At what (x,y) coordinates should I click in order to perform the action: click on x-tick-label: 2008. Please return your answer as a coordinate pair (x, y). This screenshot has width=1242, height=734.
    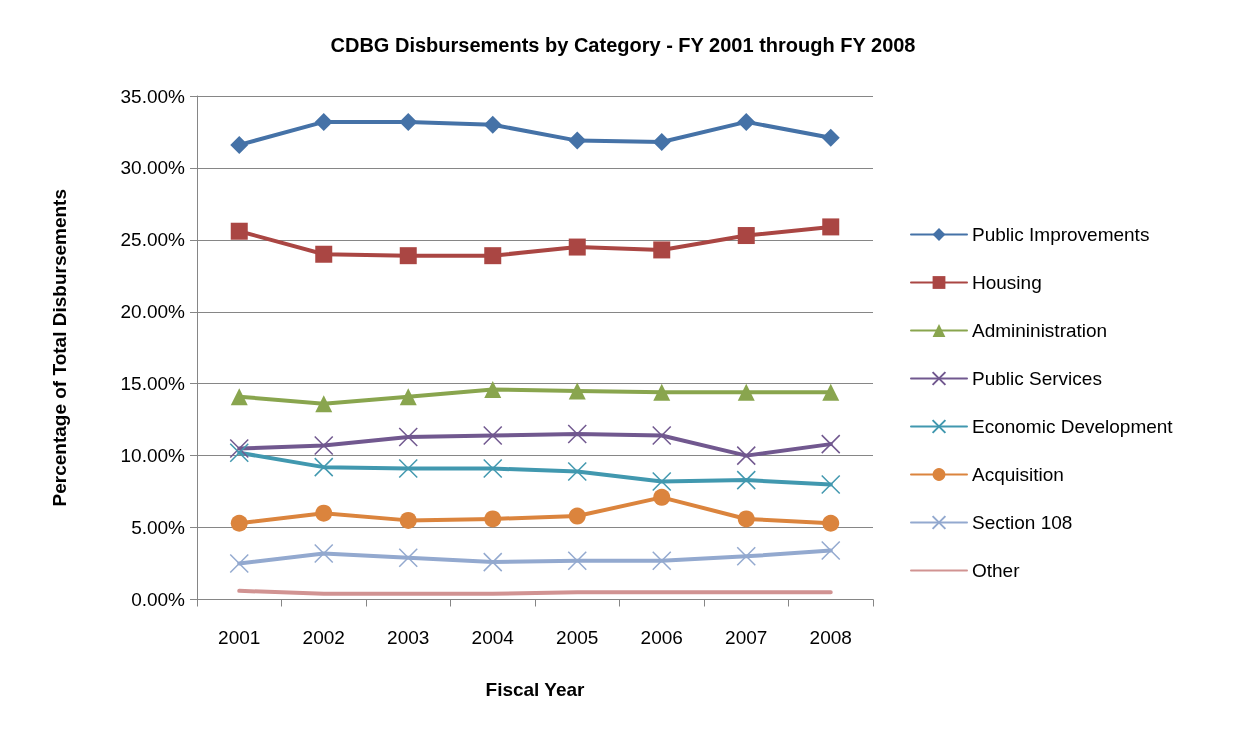
    Looking at the image, I should click on (830, 637).